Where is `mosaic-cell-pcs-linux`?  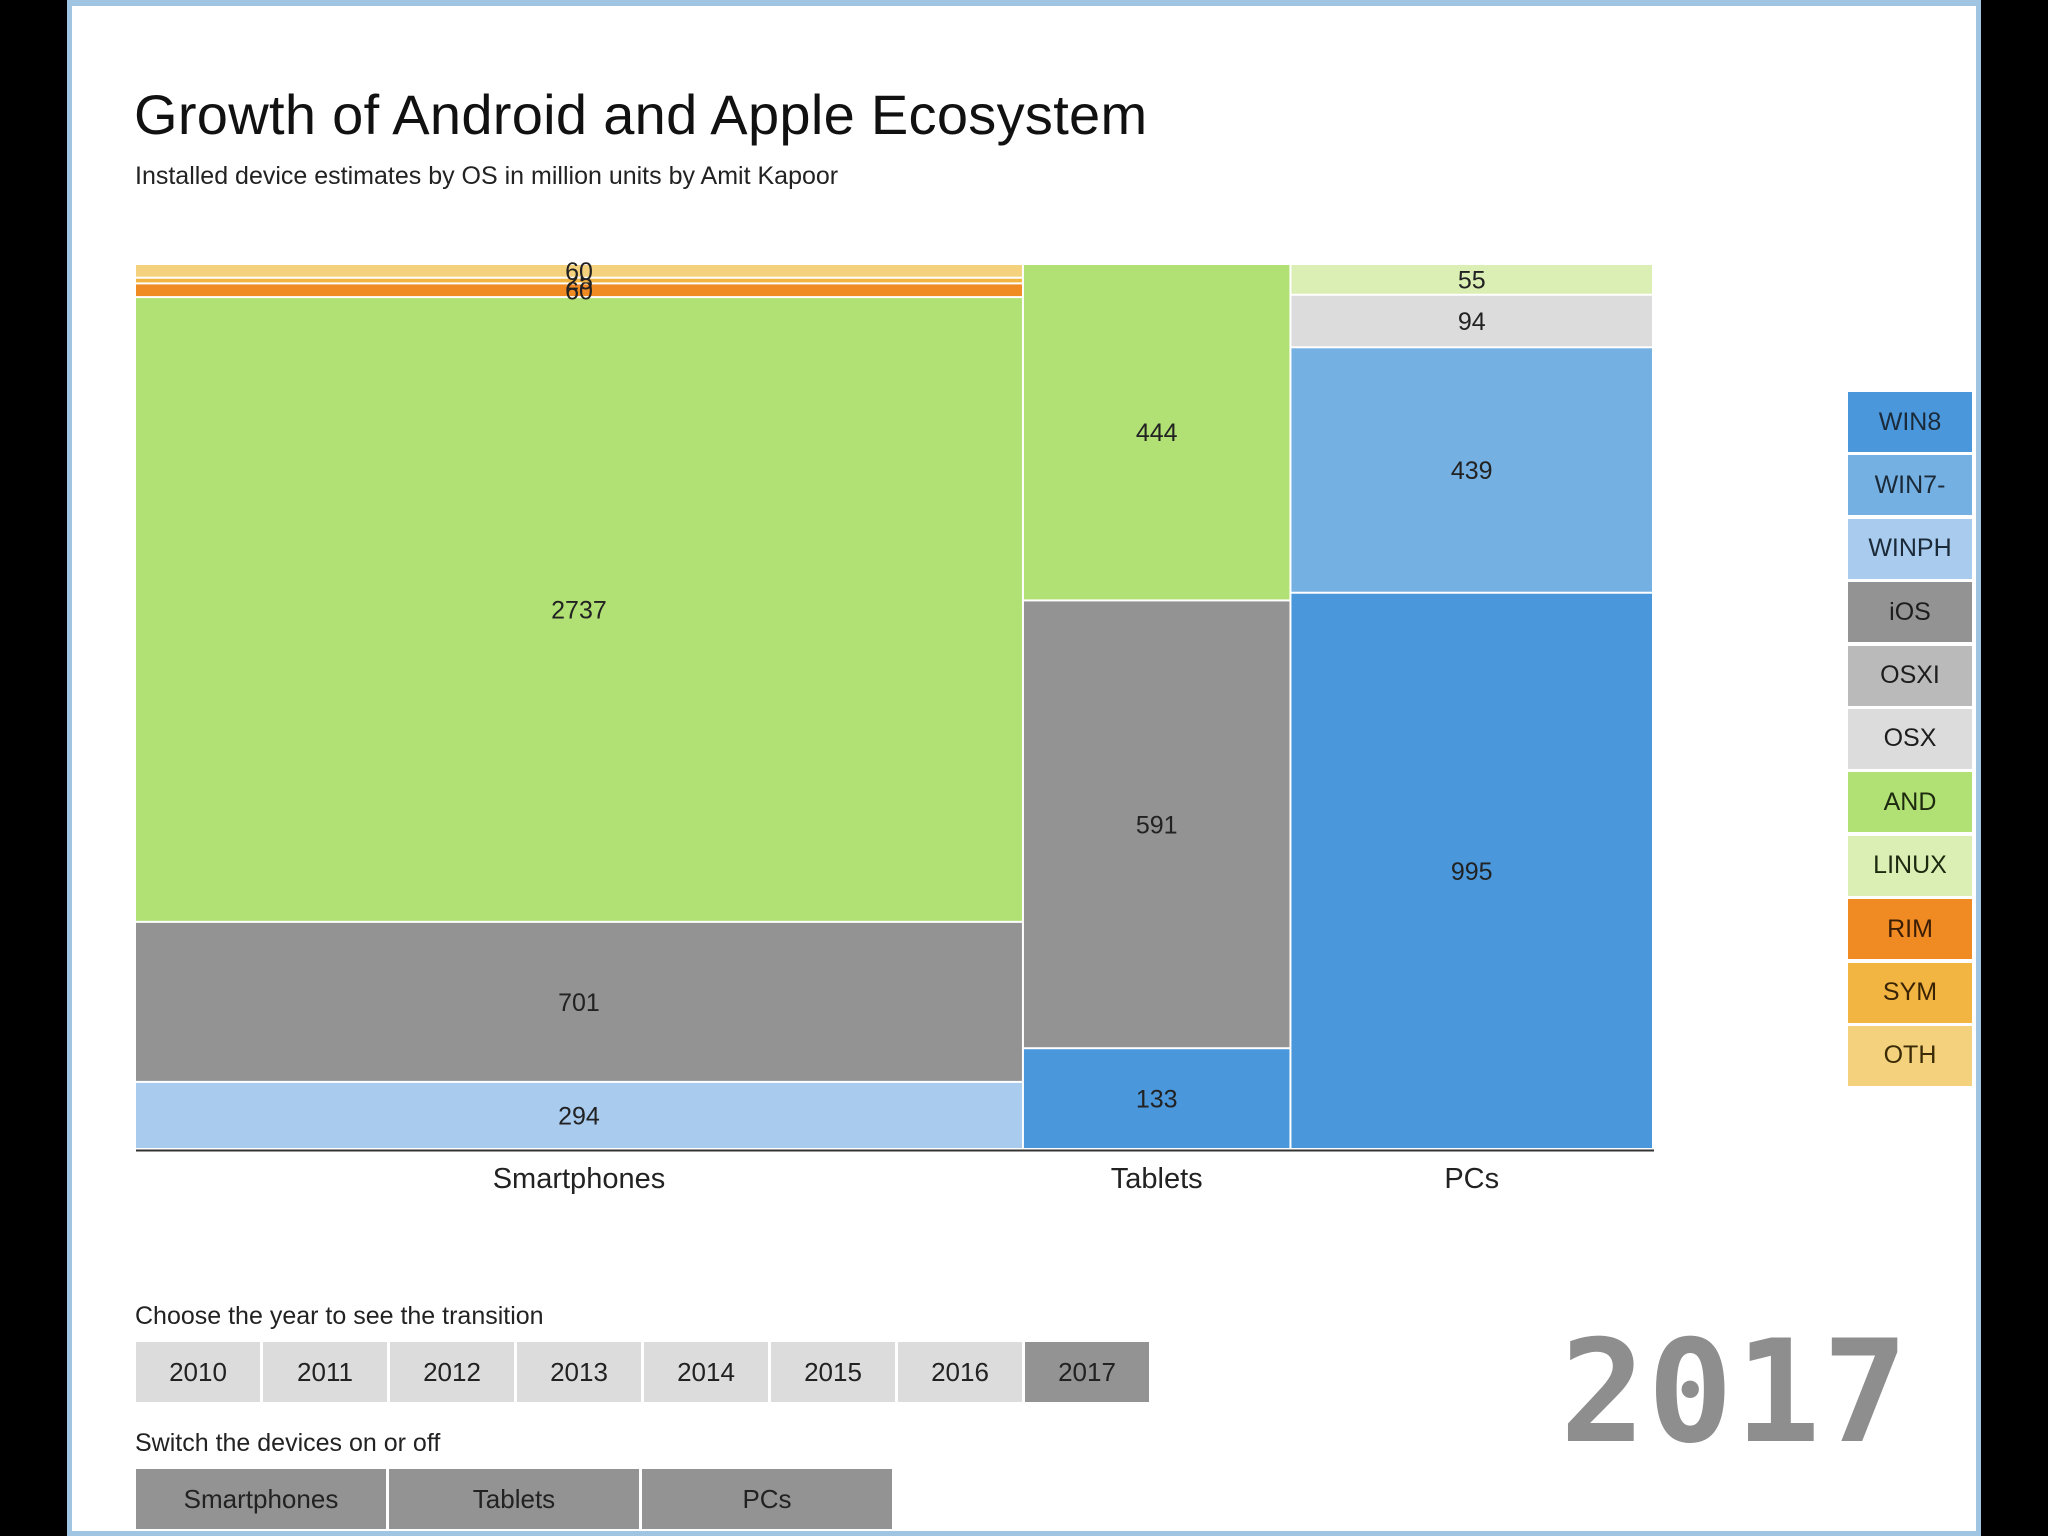 mosaic-cell-pcs-linux is located at coordinates (1471, 279).